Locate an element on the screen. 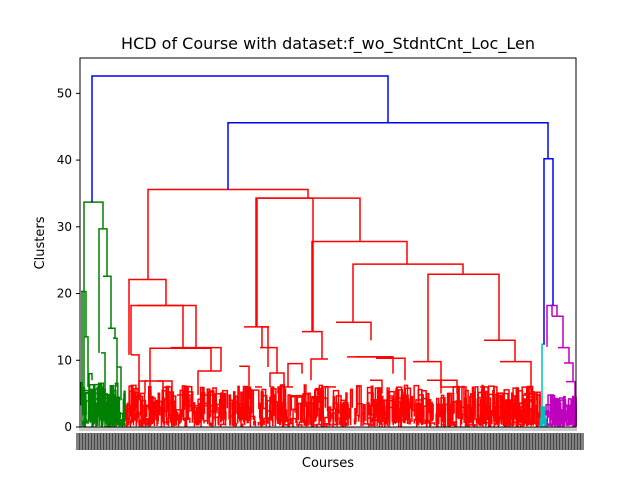 The height and width of the screenshot is (480, 640). y-tick-label: 10 is located at coordinates (64, 360).